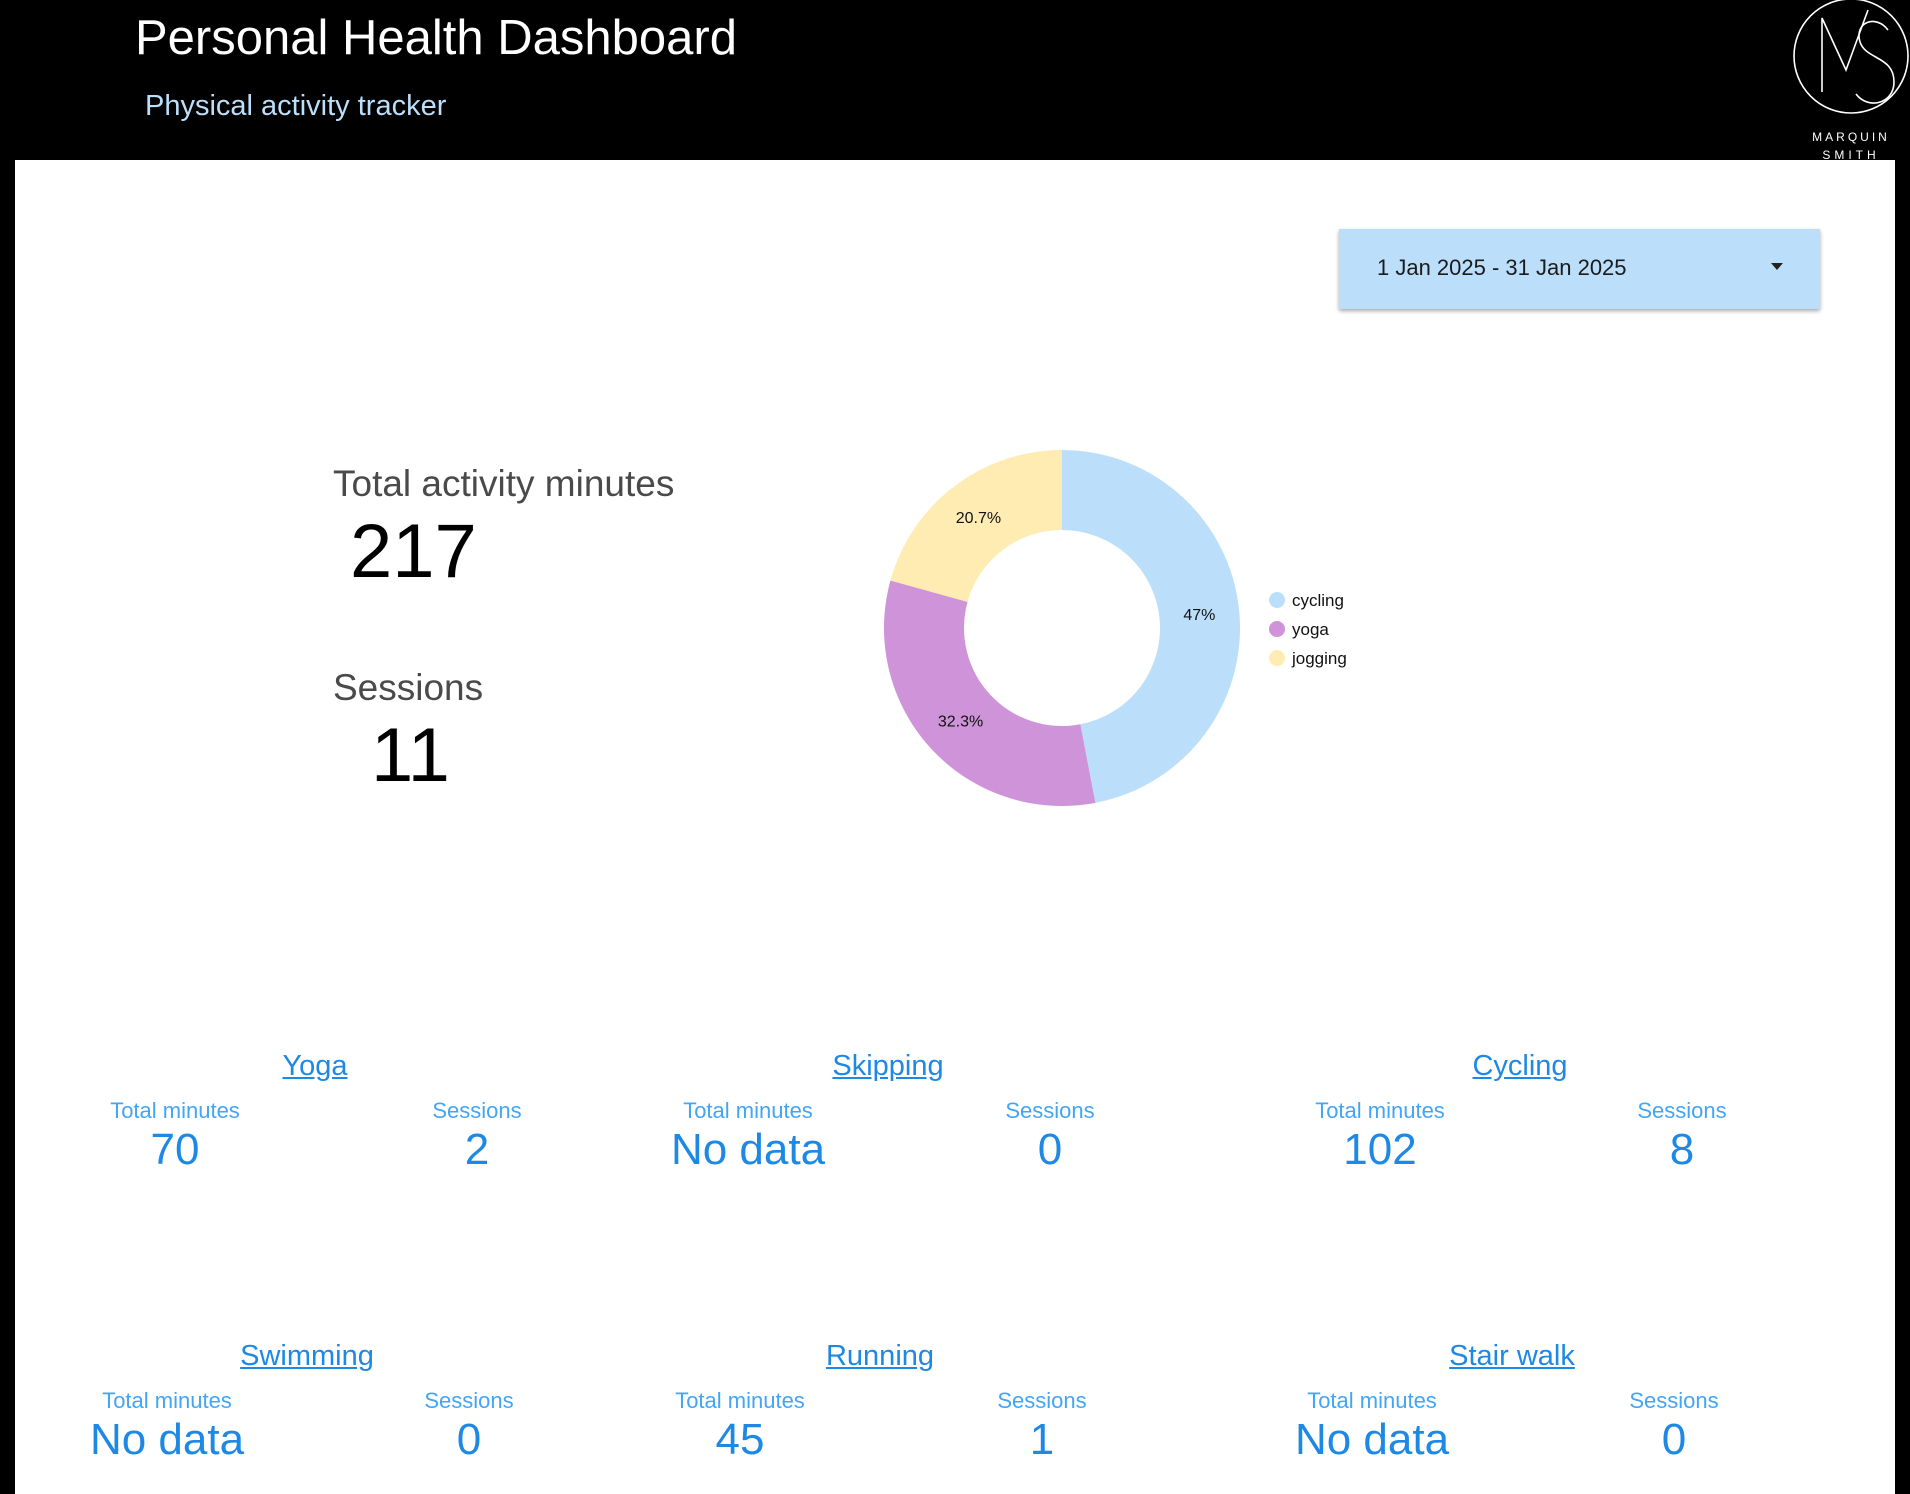 This screenshot has width=1910, height=1494. Describe the element at coordinates (436, 38) in the screenshot. I see `page-title: Personal Health Dashboard` at that location.